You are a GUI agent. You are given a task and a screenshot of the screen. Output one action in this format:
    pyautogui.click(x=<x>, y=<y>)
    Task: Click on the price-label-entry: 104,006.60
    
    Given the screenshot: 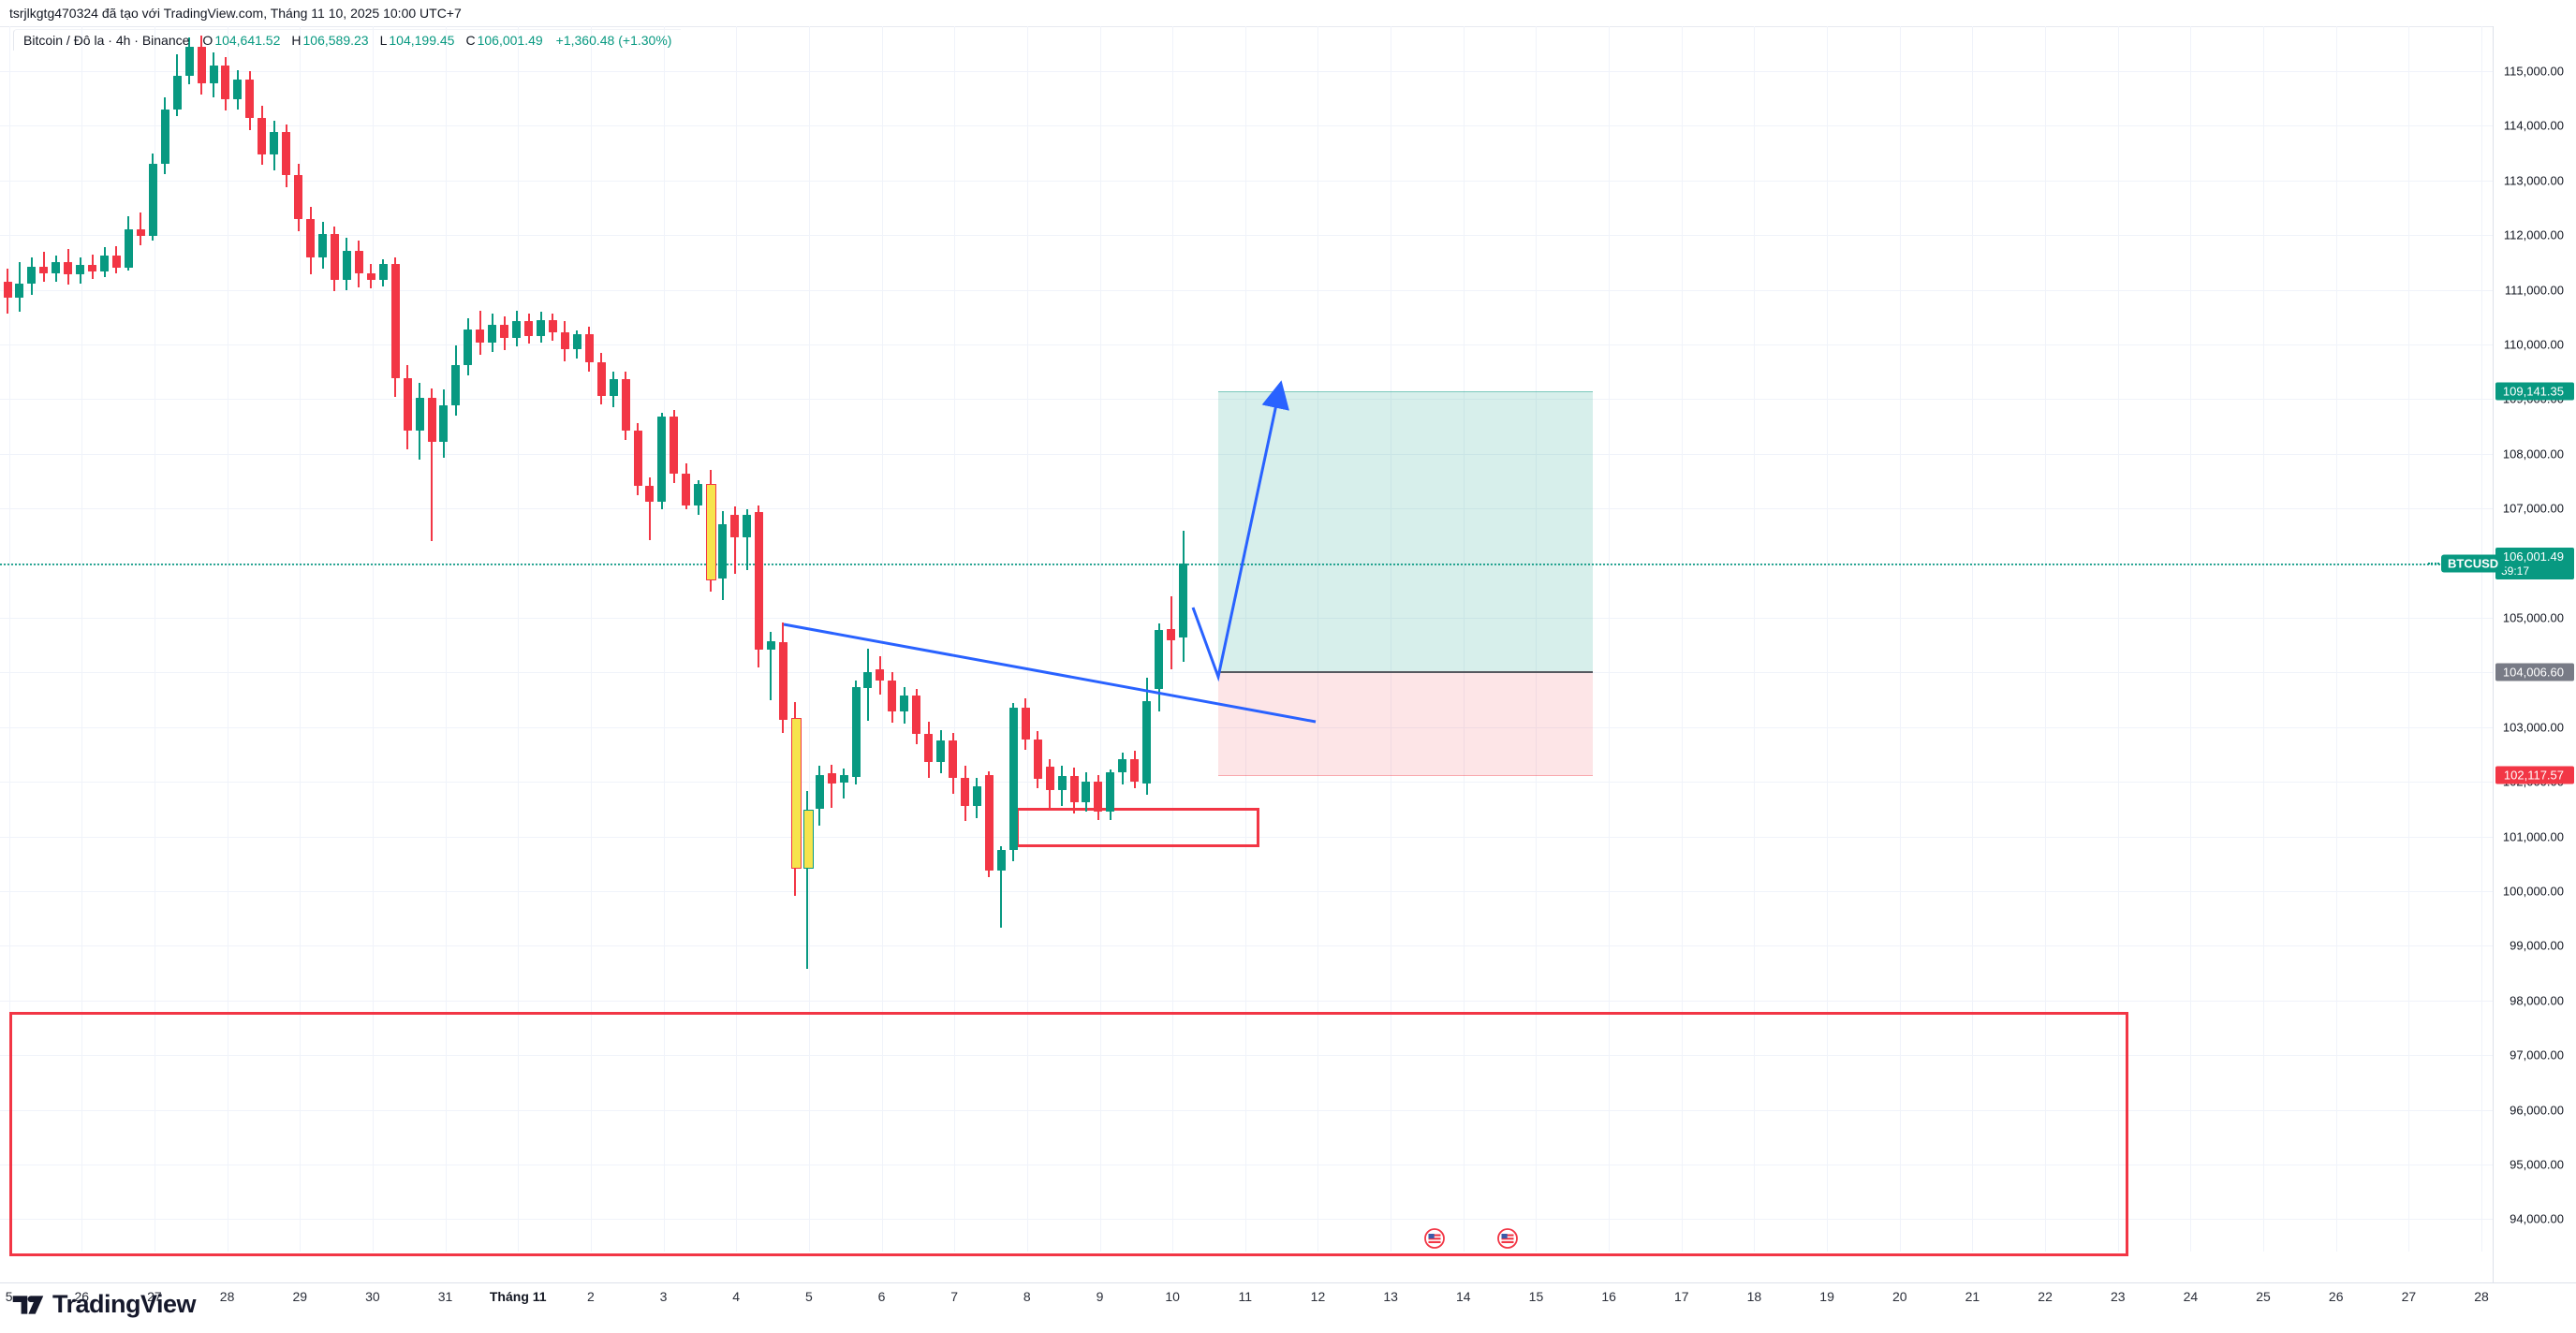 What is the action you would take?
    pyautogui.click(x=2534, y=672)
    